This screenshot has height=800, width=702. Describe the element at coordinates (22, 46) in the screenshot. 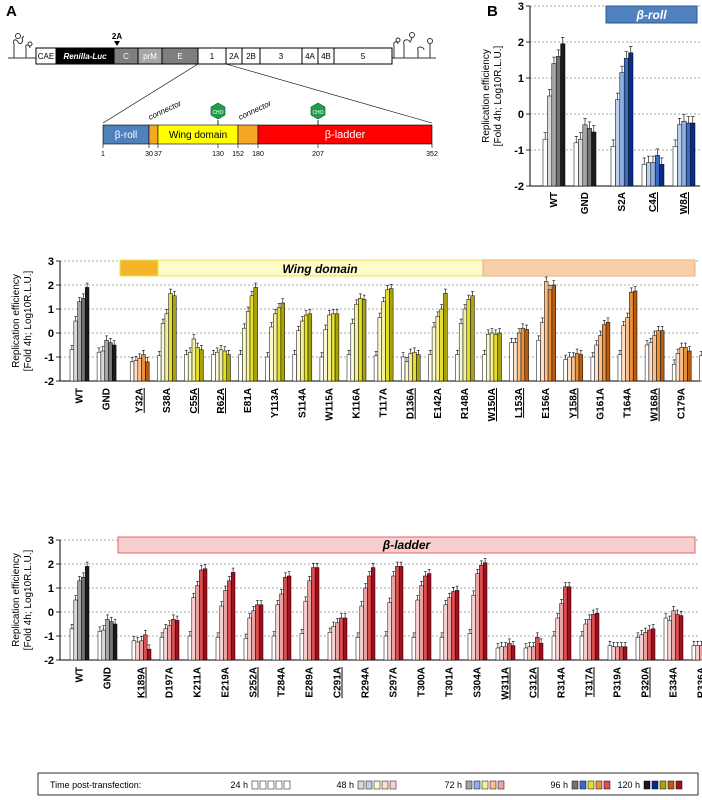

I see `five-prime-utr-icon` at that location.